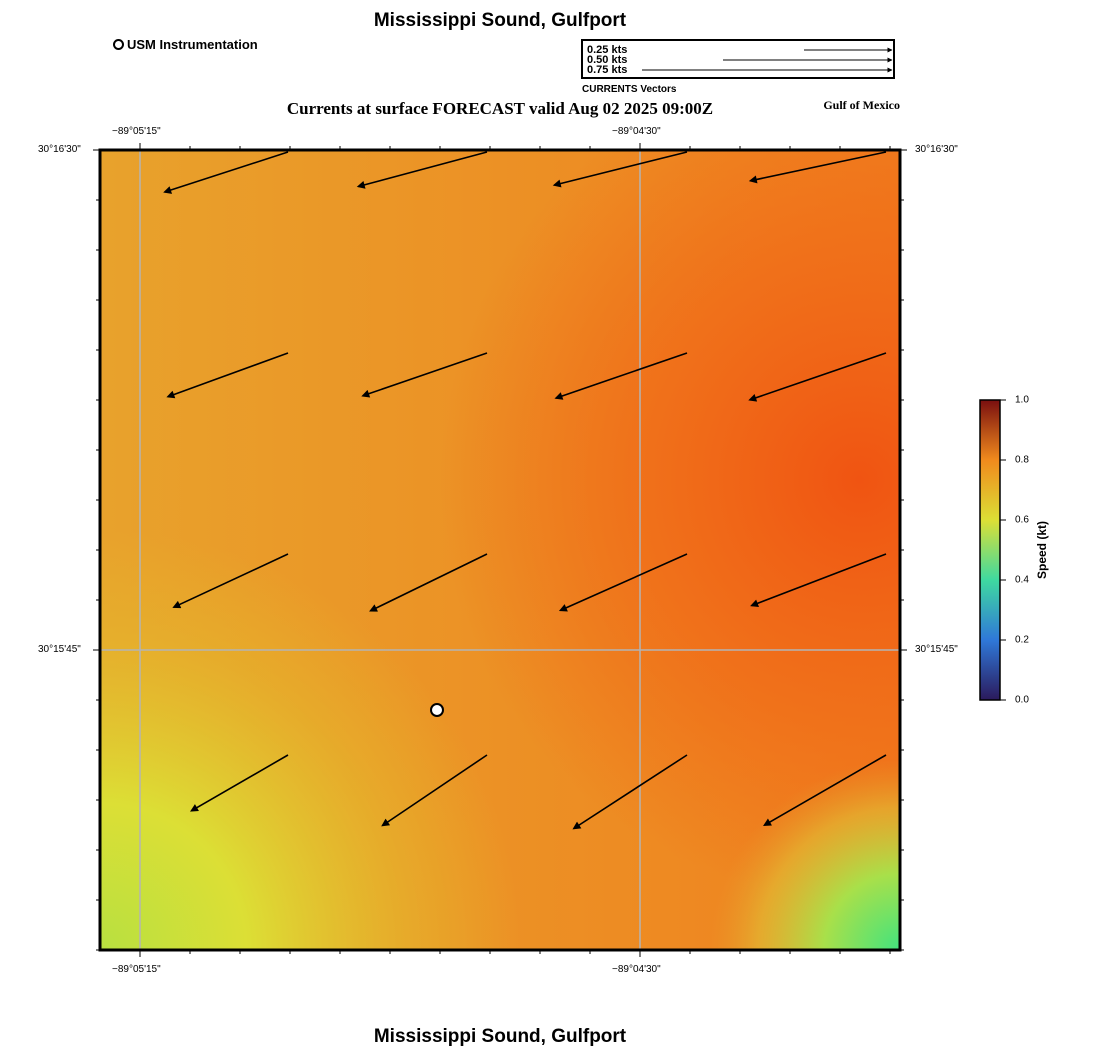 This screenshot has height=1050, width=1100. I want to click on current-vector-r3c2, so click(630, 792).